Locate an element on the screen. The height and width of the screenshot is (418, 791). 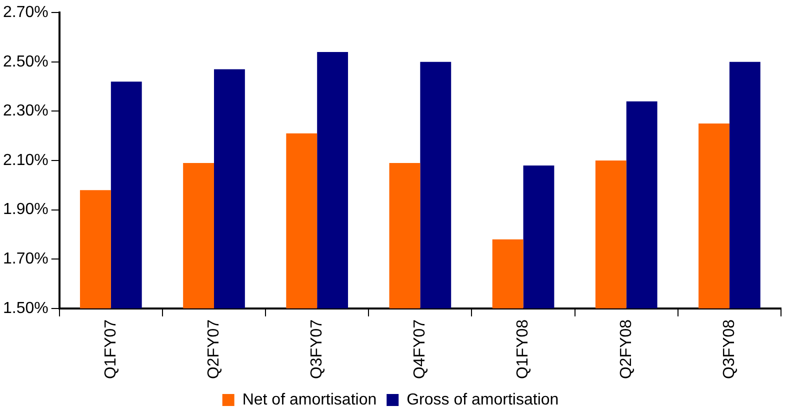
legend-label: Gross of amortisation is located at coordinates (482, 399).